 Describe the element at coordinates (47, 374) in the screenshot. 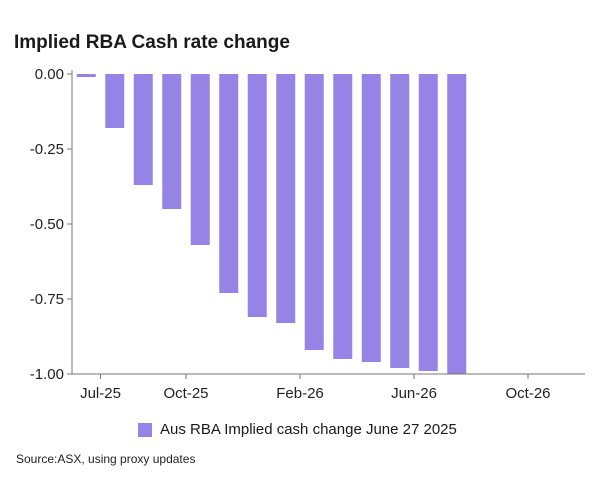

I see `y-tick-label: -1.00` at that location.